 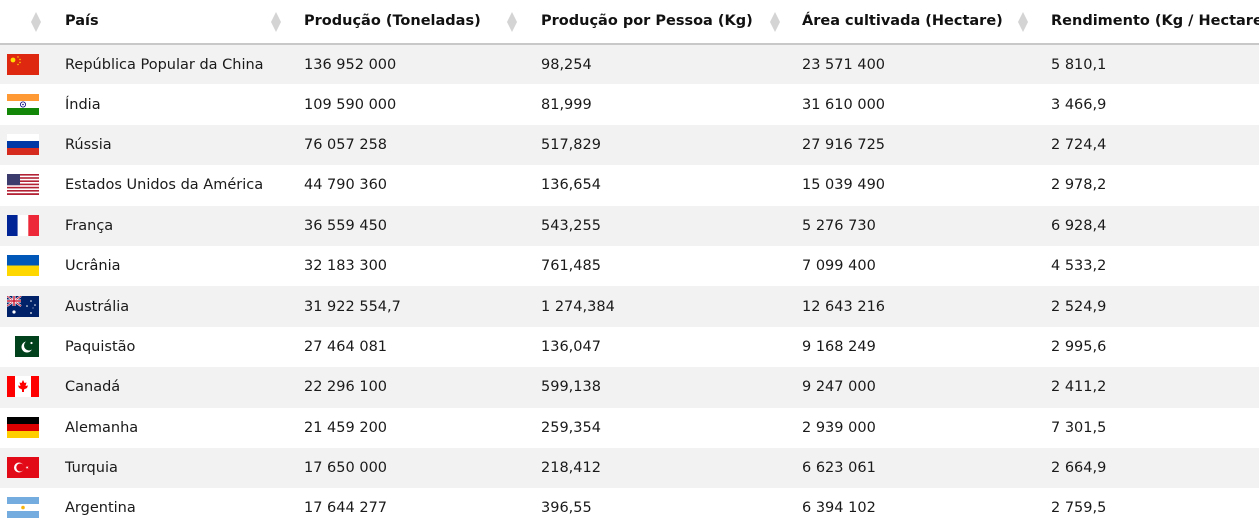 What do you see at coordinates (23, 185) in the screenshot?
I see `flag-usa-icon` at bounding box center [23, 185].